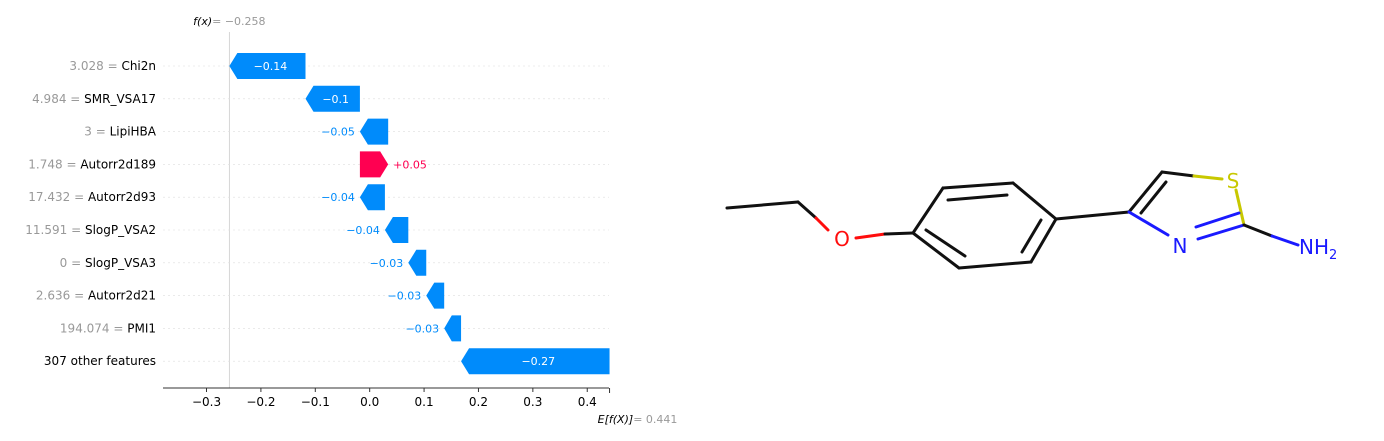 The height and width of the screenshot is (441, 1384). Describe the element at coordinates (202, 21) in the screenshot. I see `fx-prefix: f(x)` at that location.